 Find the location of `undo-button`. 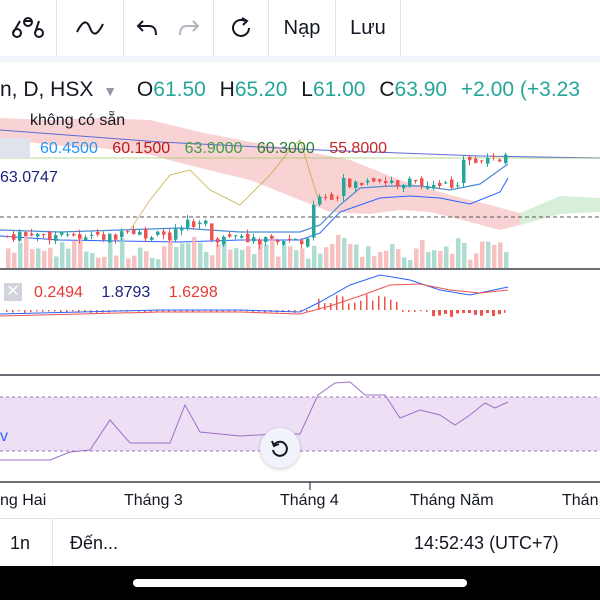

undo-button is located at coordinates (147, 28).